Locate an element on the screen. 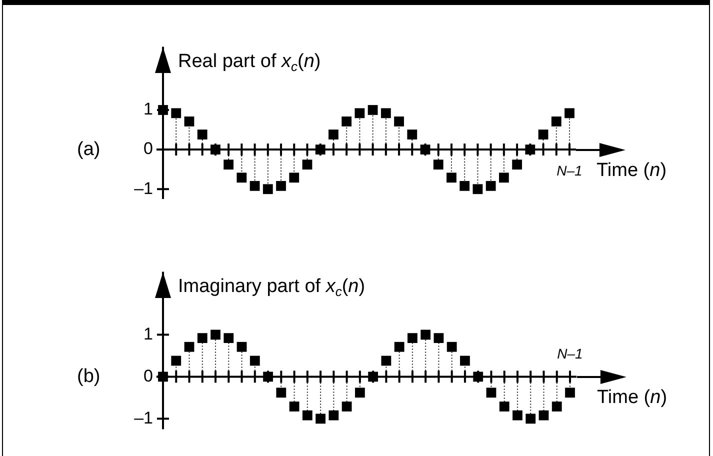 This screenshot has width=713, height=456. y-axis-title: Imaginary part of x$_{c}$(n) is located at coordinates (272, 287).